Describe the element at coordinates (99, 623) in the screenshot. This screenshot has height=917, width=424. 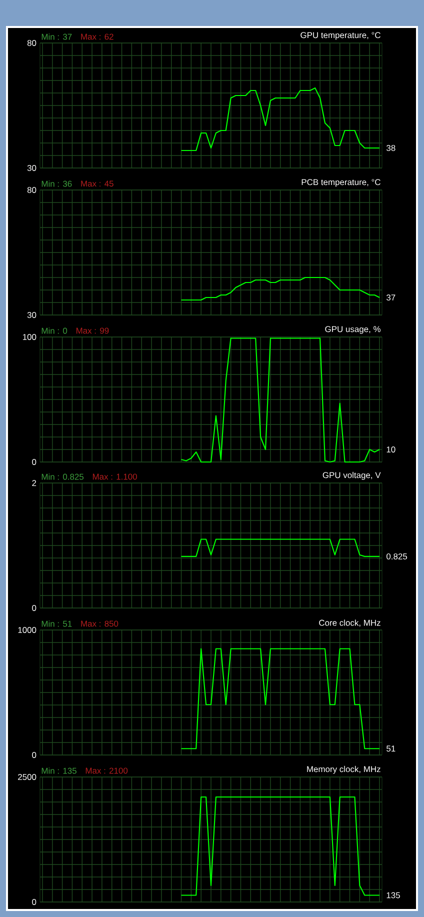
I see `text: Max : 850` at that location.